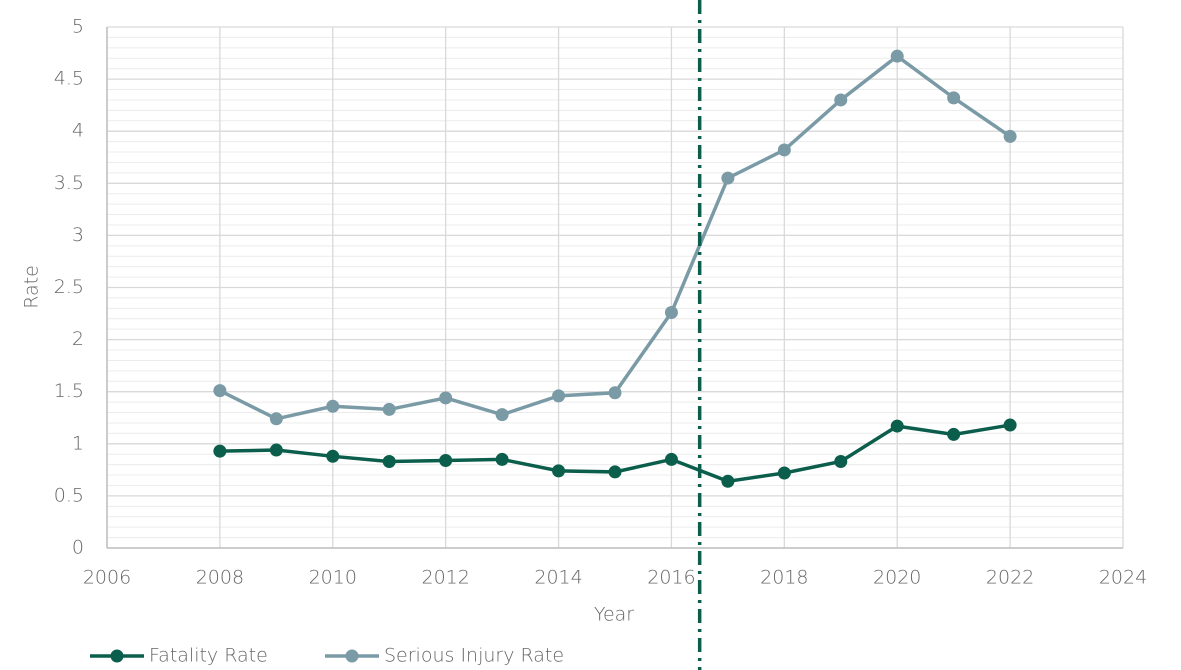  Describe the element at coordinates (78, 131) in the screenshot. I see `y-tick-label: 4` at that location.